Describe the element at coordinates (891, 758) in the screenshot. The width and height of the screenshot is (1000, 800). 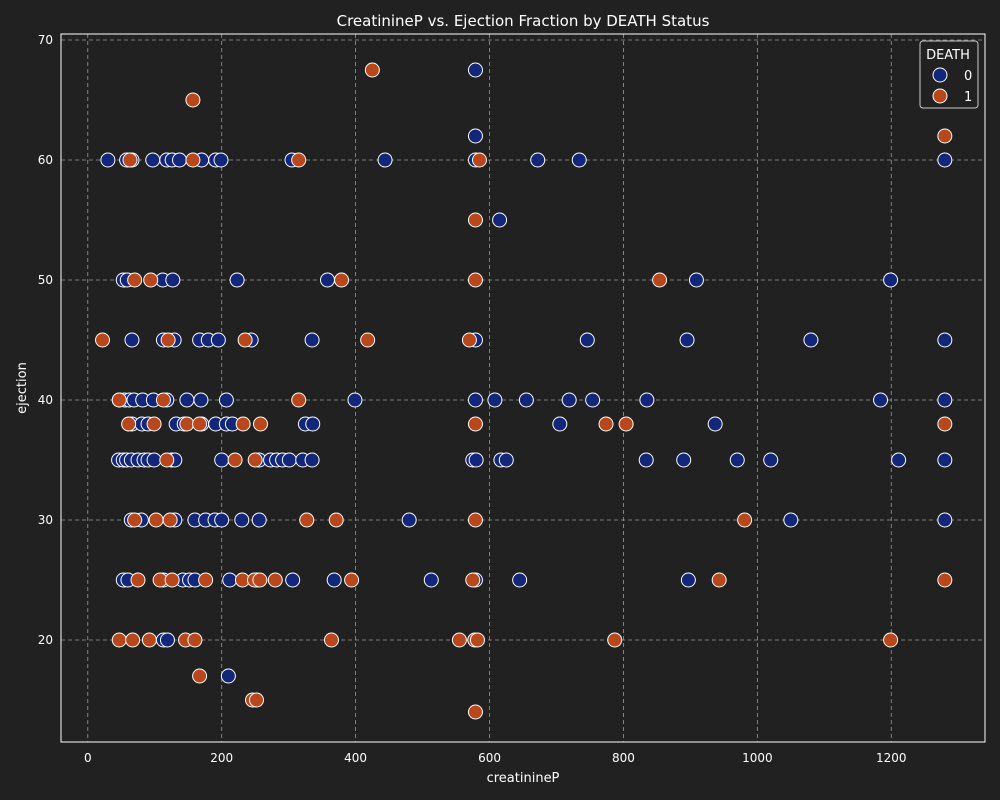
I see `x-tick-label: 1200` at that location.